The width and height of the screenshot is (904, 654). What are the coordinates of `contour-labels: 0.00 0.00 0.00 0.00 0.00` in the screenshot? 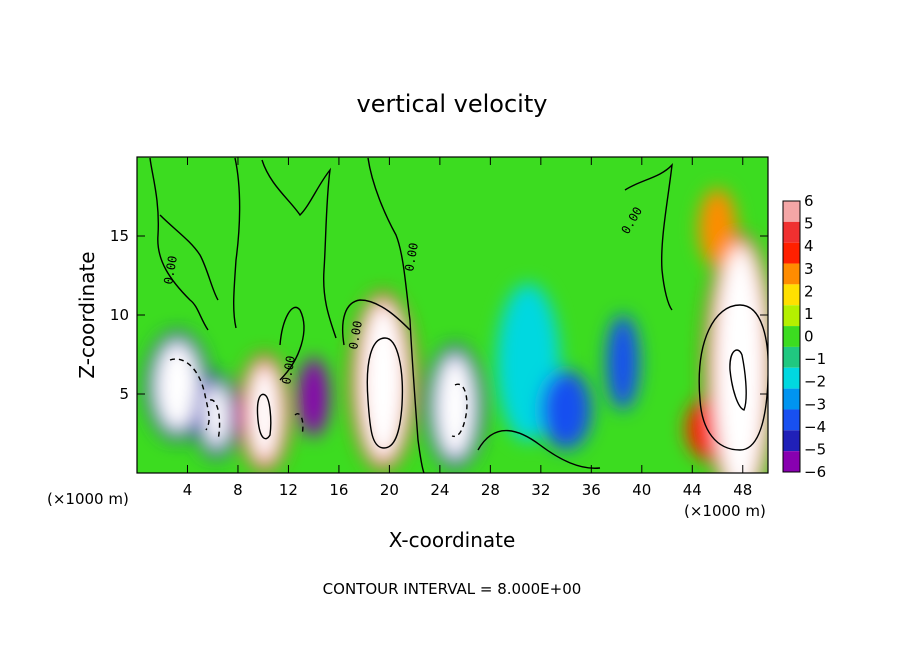 It's located at (403, 294).